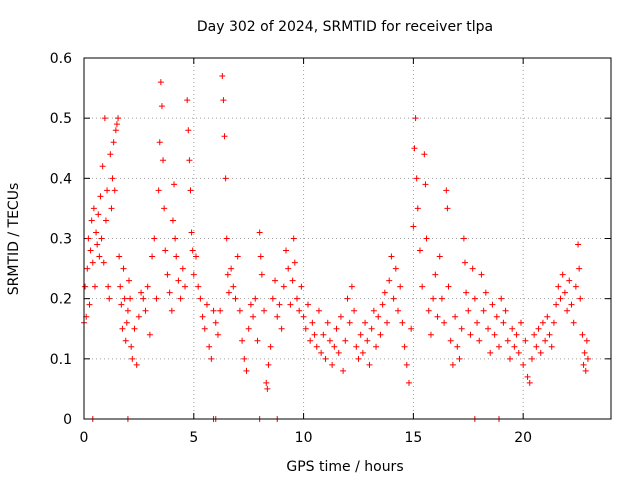 This screenshot has height=480, width=640. Describe the element at coordinates (523, 438) in the screenshot. I see `x-tick-label: 20` at that location.